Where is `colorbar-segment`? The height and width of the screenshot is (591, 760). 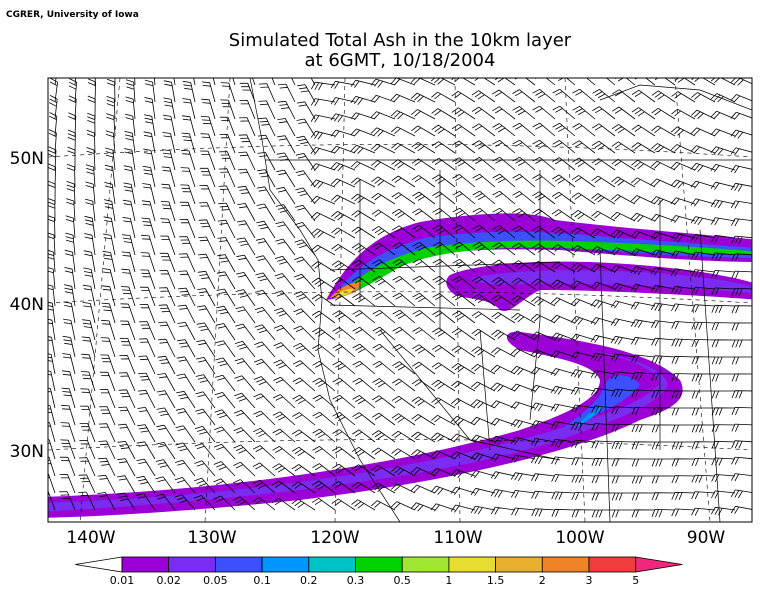
colorbar-segment is located at coordinates (612, 564).